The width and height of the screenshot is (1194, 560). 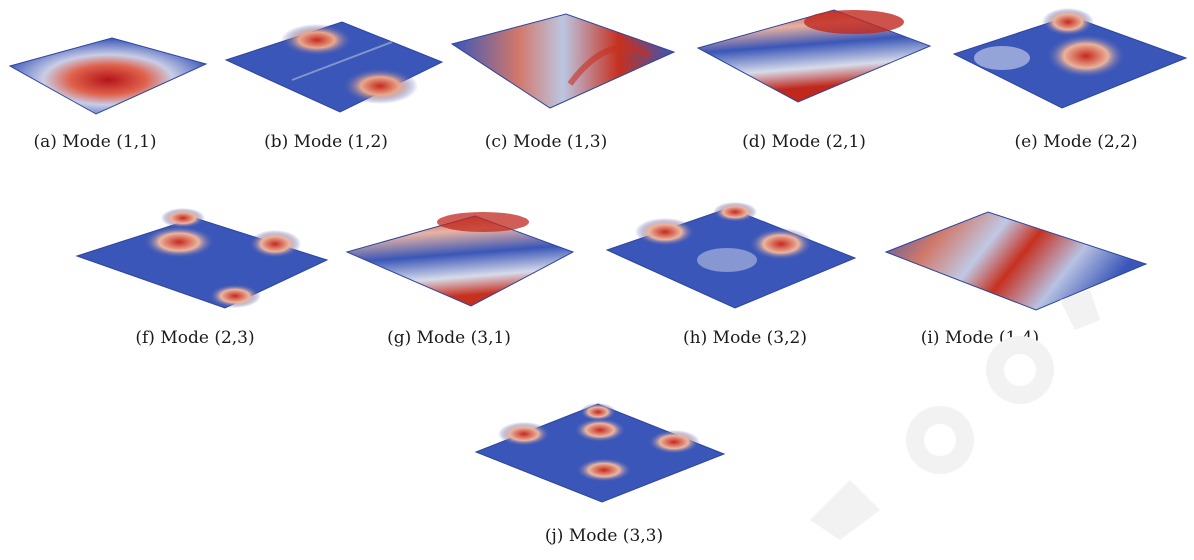 I want to click on mode-2-3-surface, so click(x=202, y=258).